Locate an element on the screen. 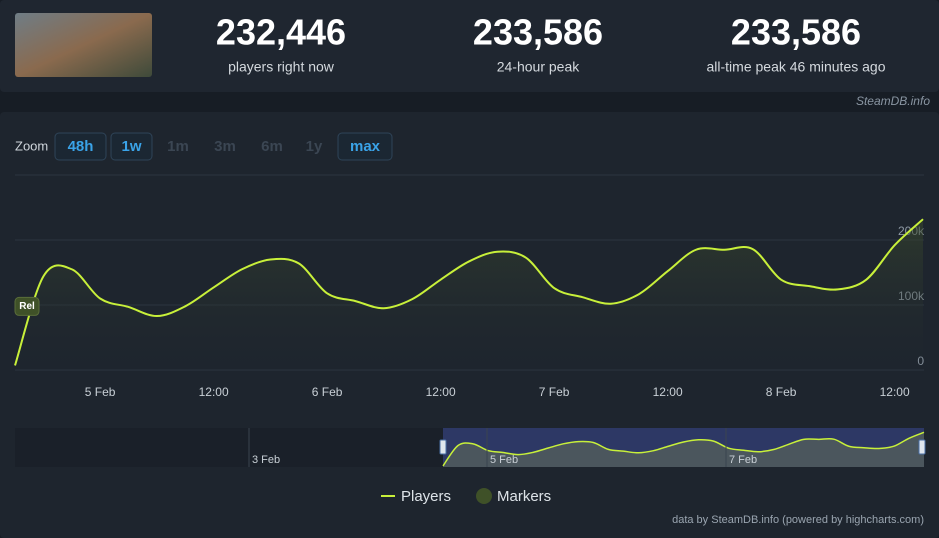 The height and width of the screenshot is (538, 939). marker-label: Rel is located at coordinates (27, 306).